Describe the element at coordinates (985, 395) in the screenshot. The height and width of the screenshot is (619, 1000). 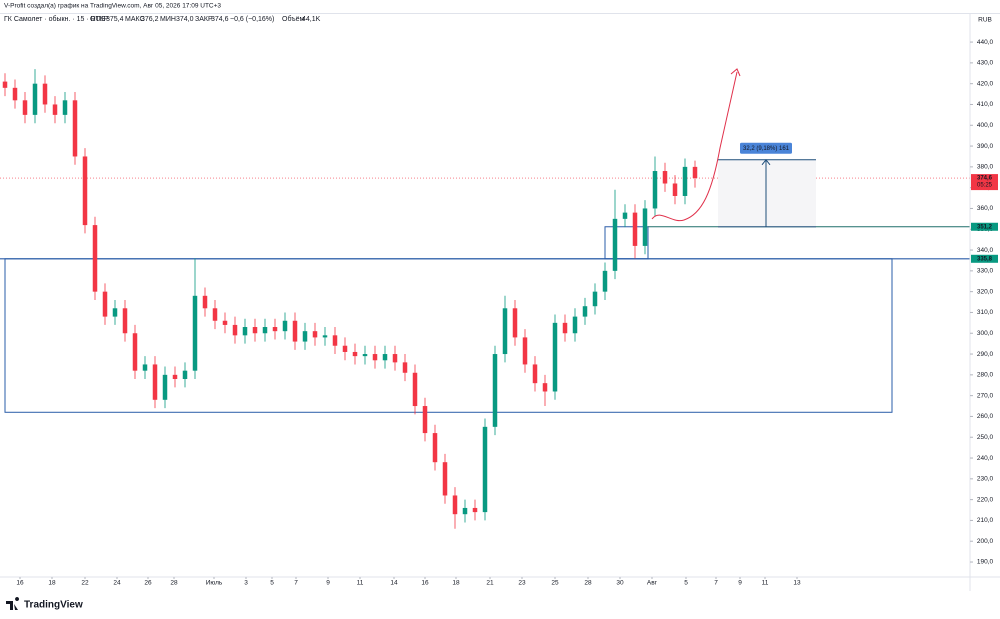
I see `y-tick-label: 270,0` at that location.